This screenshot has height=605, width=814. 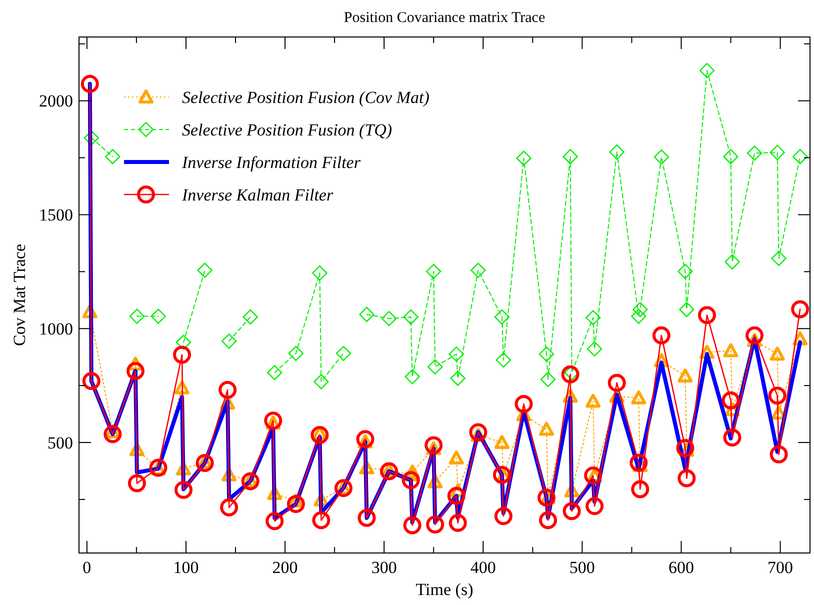 I want to click on x-tick-label: 200, so click(x=285, y=567).